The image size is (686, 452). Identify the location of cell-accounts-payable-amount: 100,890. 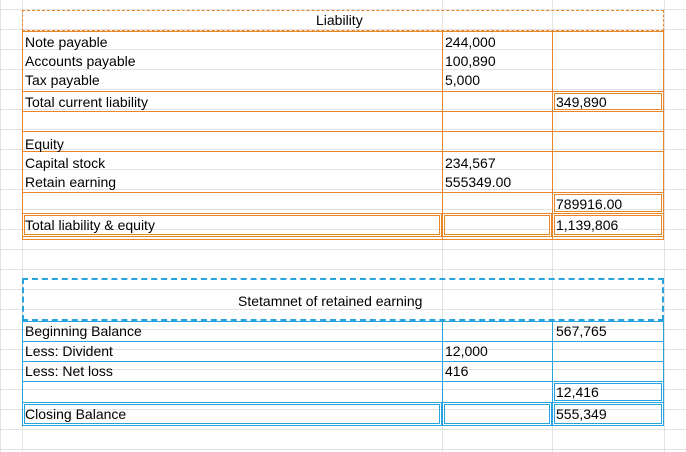
(470, 61).